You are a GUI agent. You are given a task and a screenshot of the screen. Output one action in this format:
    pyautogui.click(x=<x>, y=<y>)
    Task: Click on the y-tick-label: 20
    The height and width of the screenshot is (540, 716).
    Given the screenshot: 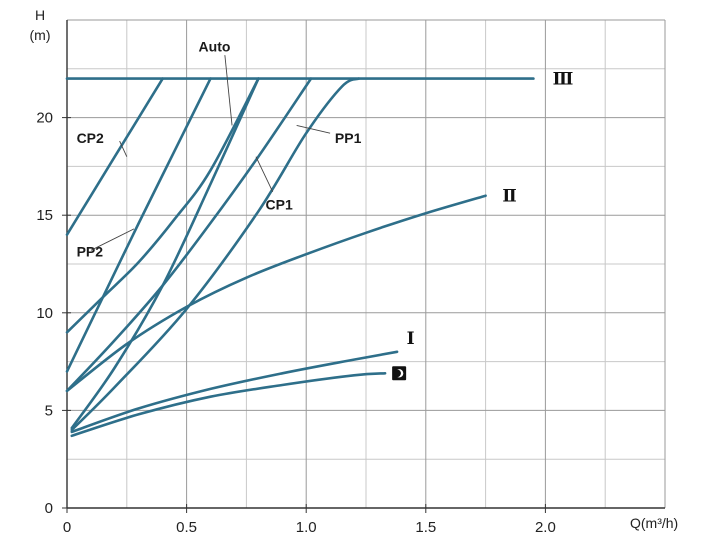 What is the action you would take?
    pyautogui.click(x=44, y=118)
    